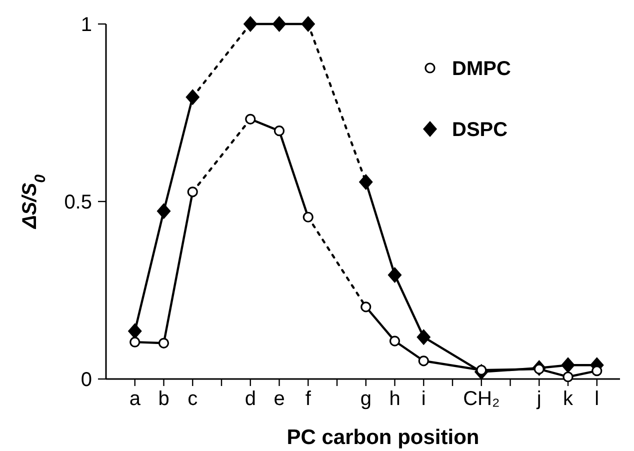 This screenshot has width=634, height=451. Describe the element at coordinates (135, 399) in the screenshot. I see `x-tick-label: a` at that location.